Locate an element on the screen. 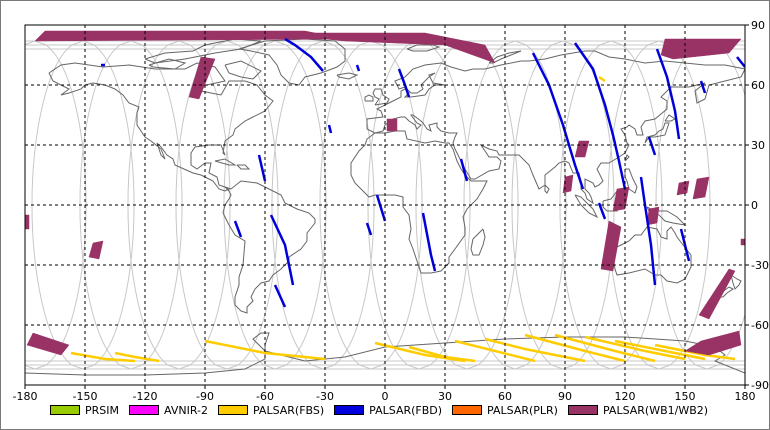 This screenshot has width=770, height=430. y-tick-label: -90 is located at coordinates (760, 385).